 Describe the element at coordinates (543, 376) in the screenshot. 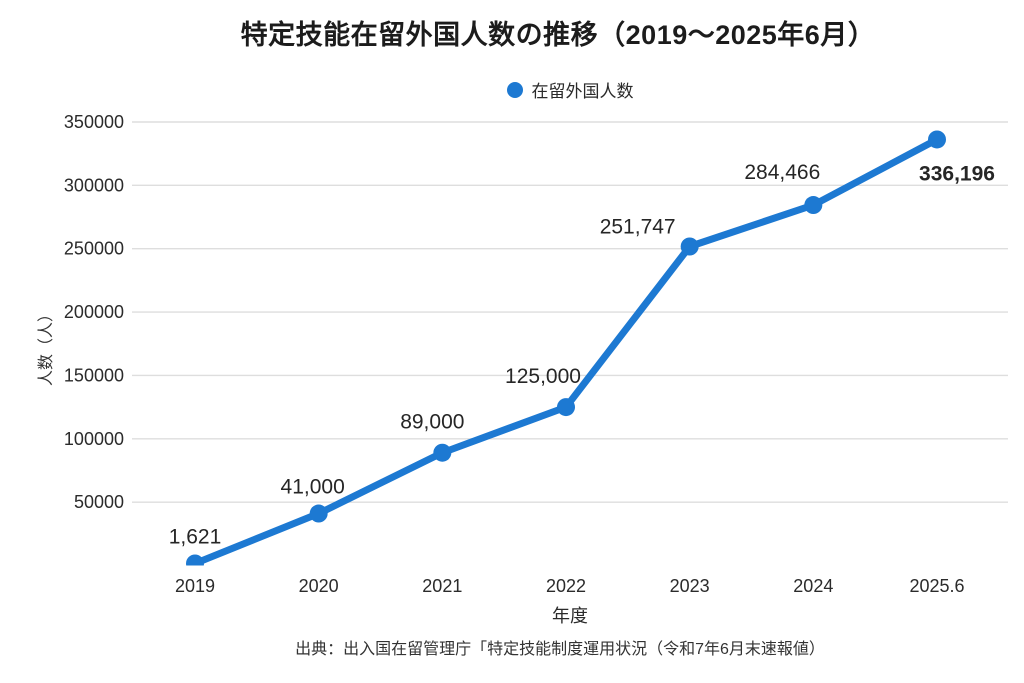

I see `svg-text: 125,000` at that location.